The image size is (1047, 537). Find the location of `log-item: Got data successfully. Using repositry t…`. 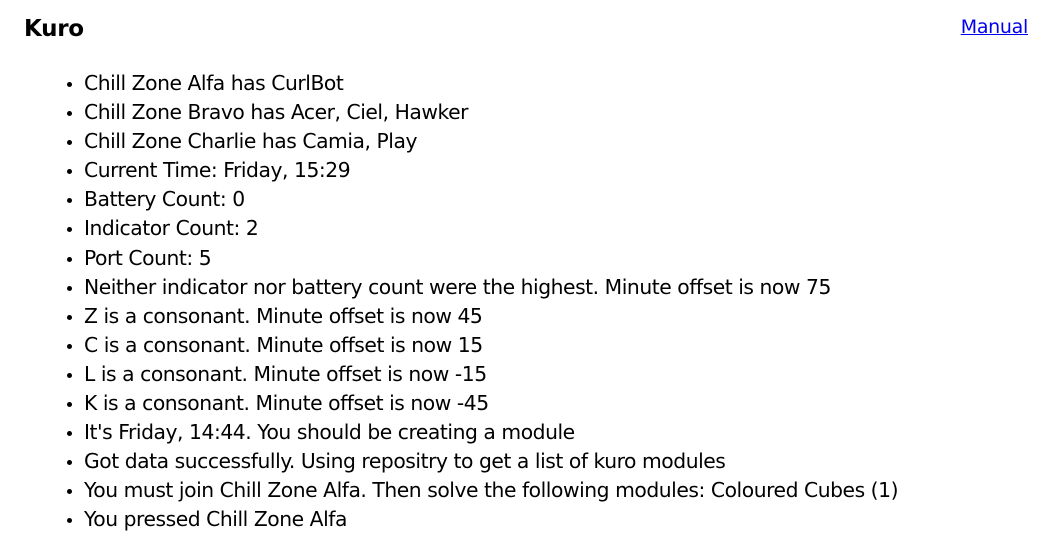

log-item: Got data successfully. Using repositry t… is located at coordinates (491, 461).